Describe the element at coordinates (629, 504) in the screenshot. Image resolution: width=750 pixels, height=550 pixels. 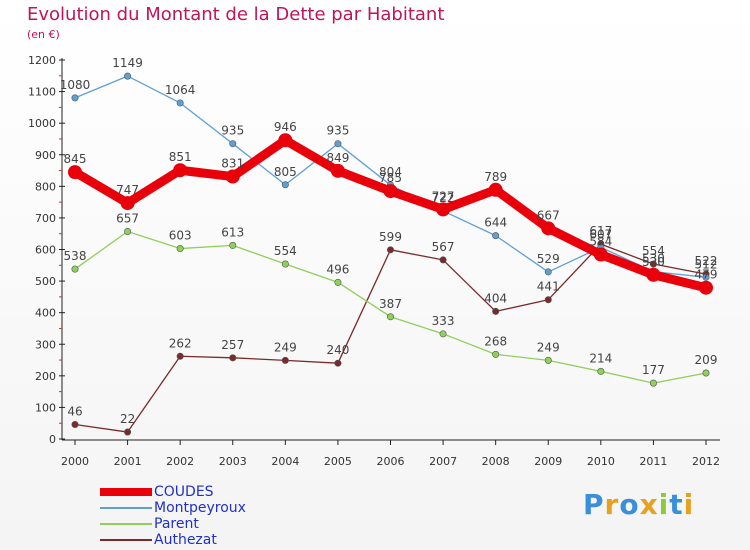
I see `logo-letter: o` at that location.